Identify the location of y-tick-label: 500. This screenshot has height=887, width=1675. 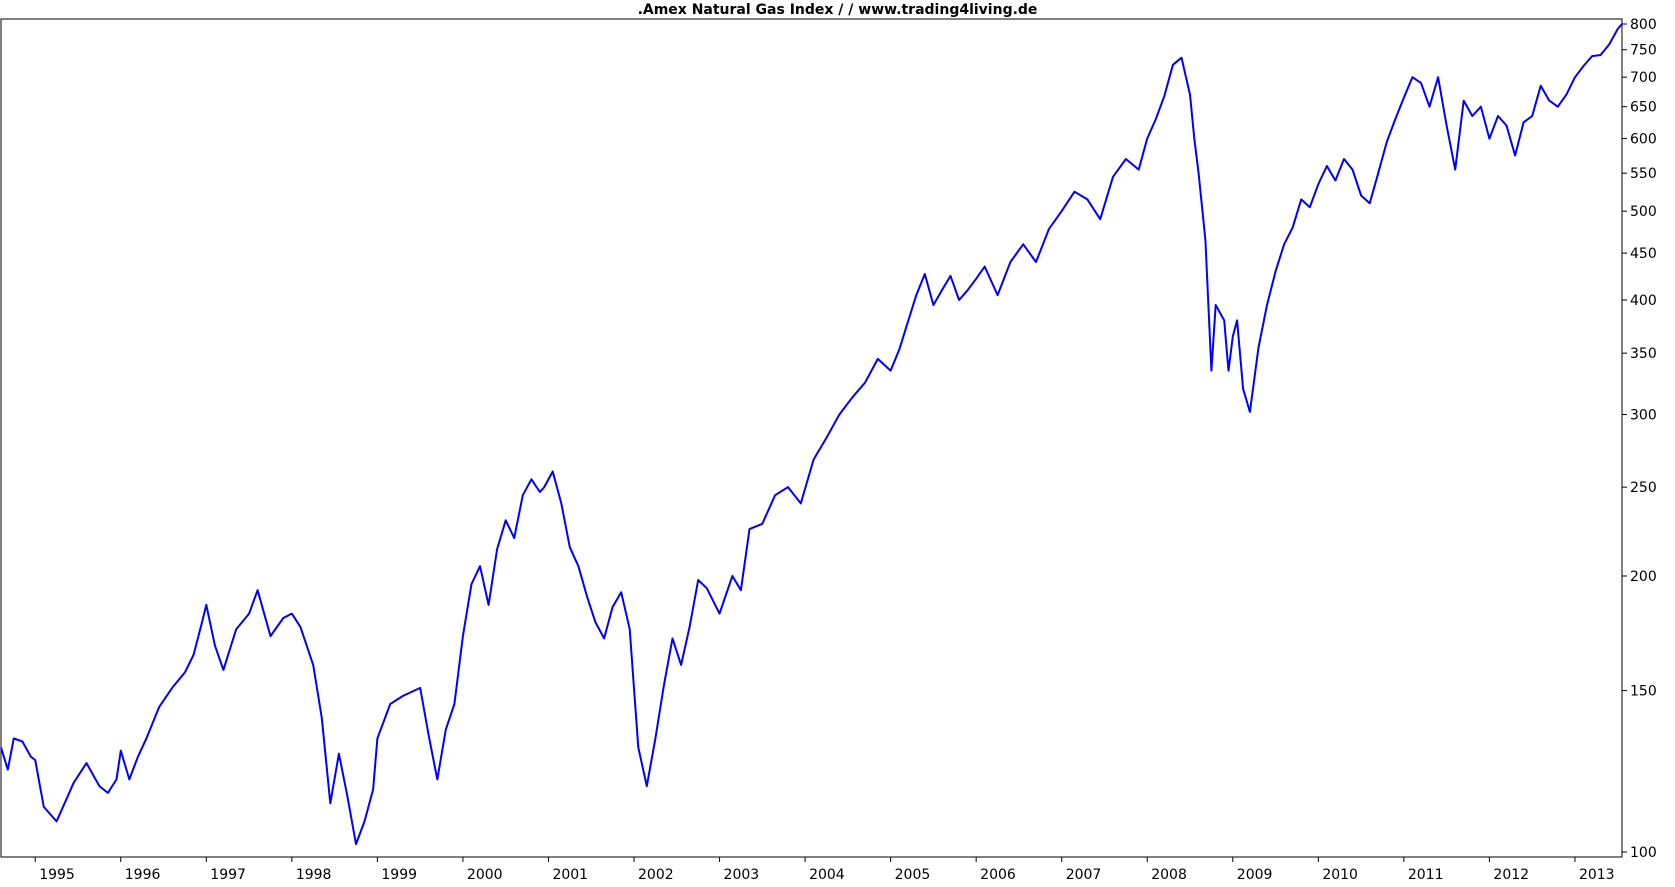
(1643, 212).